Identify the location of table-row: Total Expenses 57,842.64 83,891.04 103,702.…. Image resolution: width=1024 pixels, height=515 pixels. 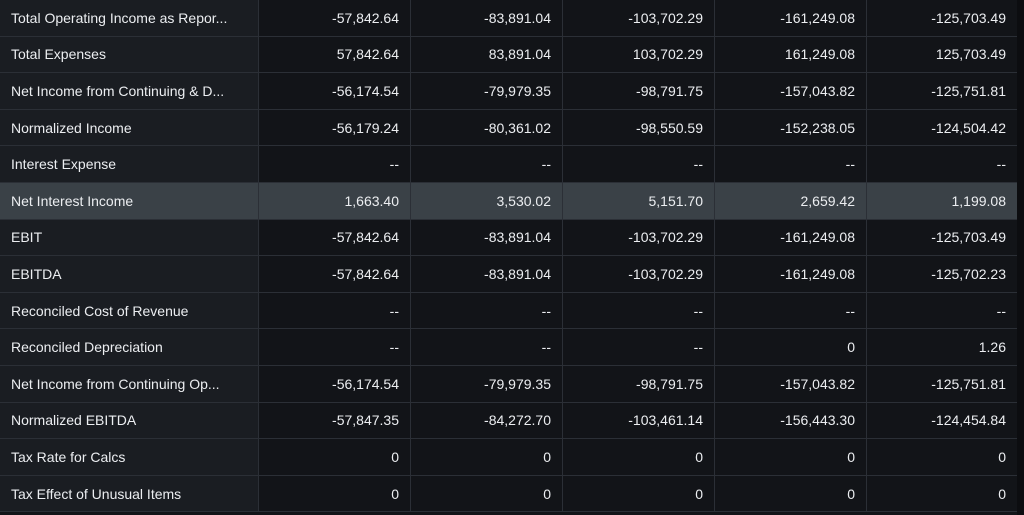
(508, 55).